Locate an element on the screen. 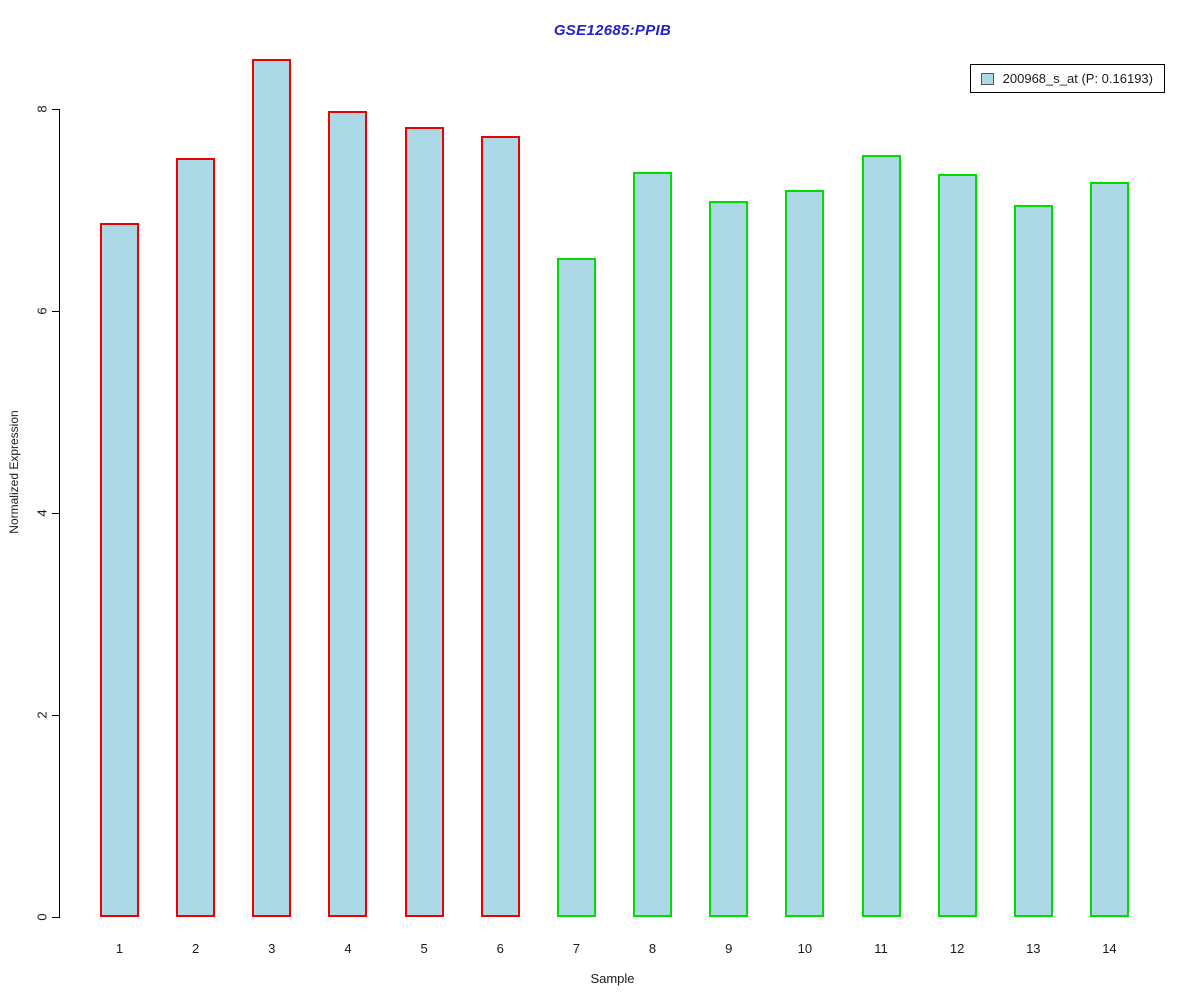  x-tick-label-8: 8 is located at coordinates (652, 948).